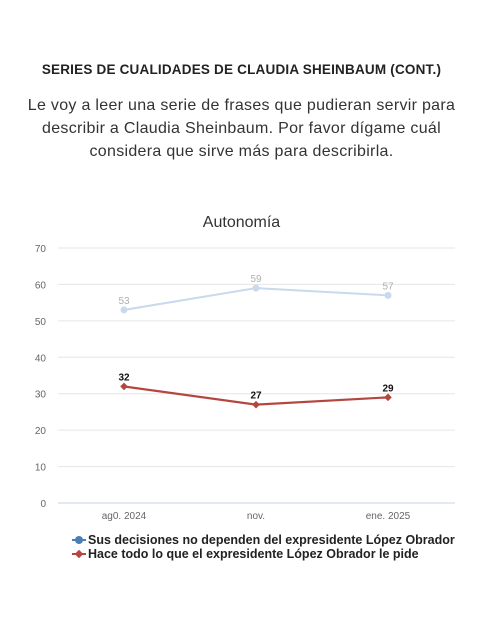 This screenshot has width=483, height=620. I want to click on y-tick-label: 20, so click(41, 431).